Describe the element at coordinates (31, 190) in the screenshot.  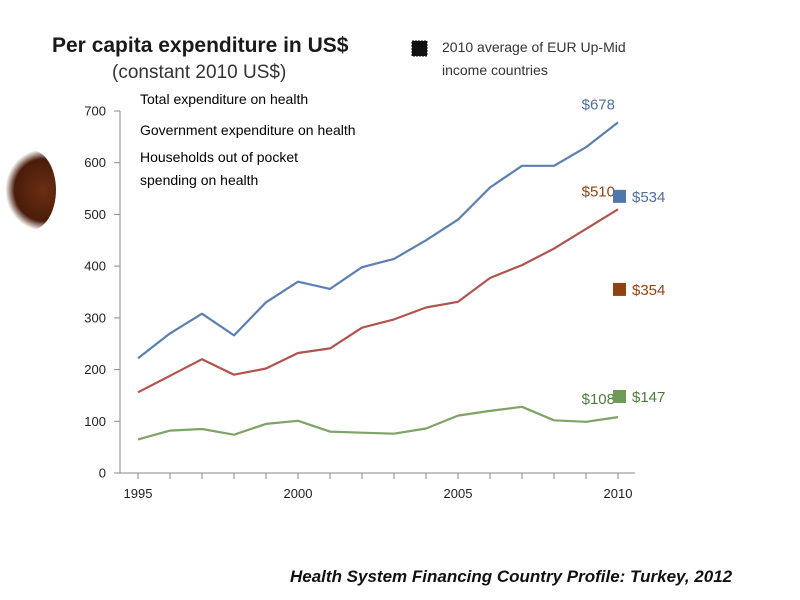
I see `decorative-blob` at that location.